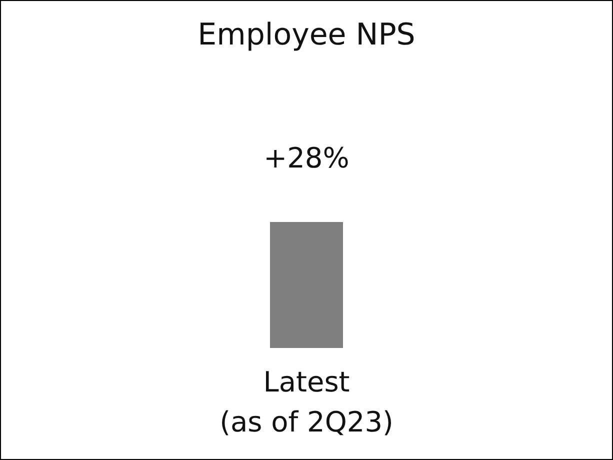 The height and width of the screenshot is (460, 613). What do you see at coordinates (307, 158) in the screenshot?
I see `data-label: +28%` at bounding box center [307, 158].